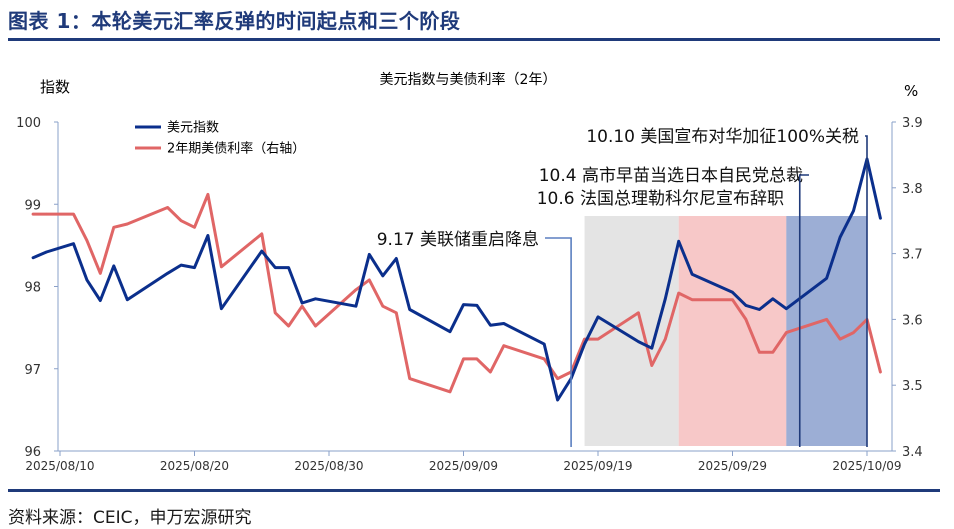 The image size is (954, 529). What do you see at coordinates (474, 39) in the screenshot?
I see `title-rule` at bounding box center [474, 39].